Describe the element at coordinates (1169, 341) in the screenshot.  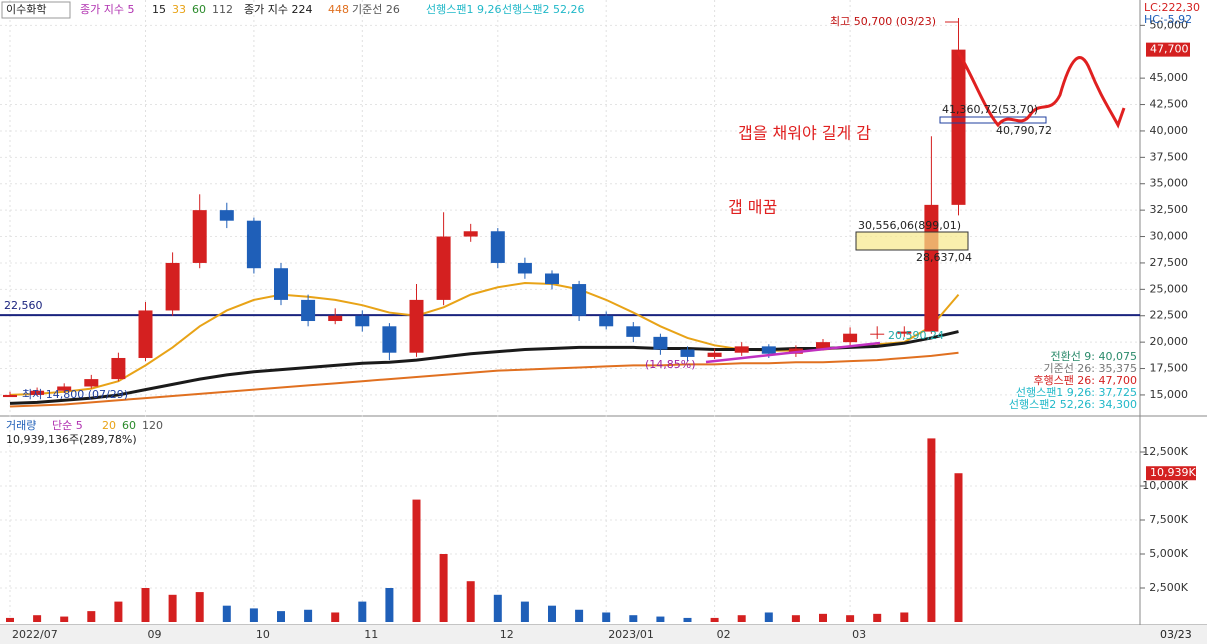
I see `y-tick-label: 20,000` at that location.